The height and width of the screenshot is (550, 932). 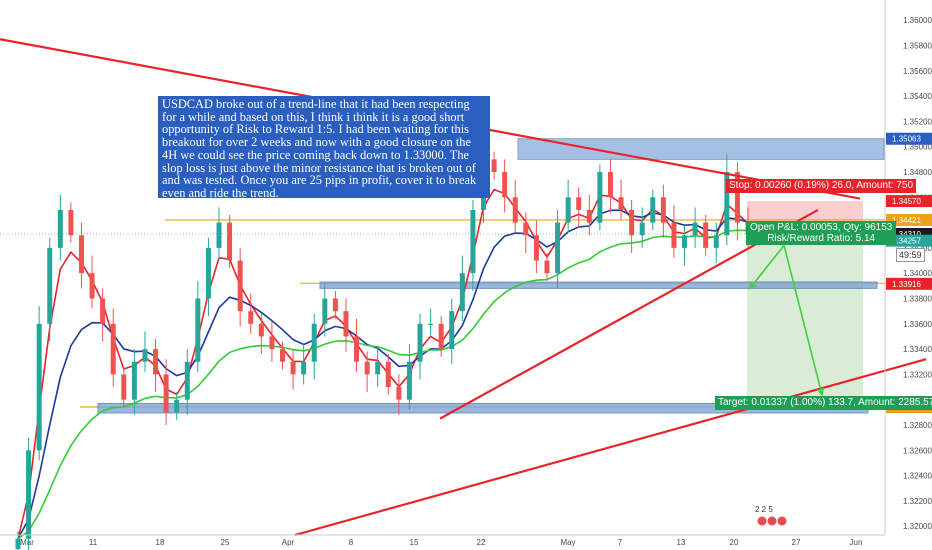 I want to click on y-tick-label: 1.33200, so click(x=917, y=374).